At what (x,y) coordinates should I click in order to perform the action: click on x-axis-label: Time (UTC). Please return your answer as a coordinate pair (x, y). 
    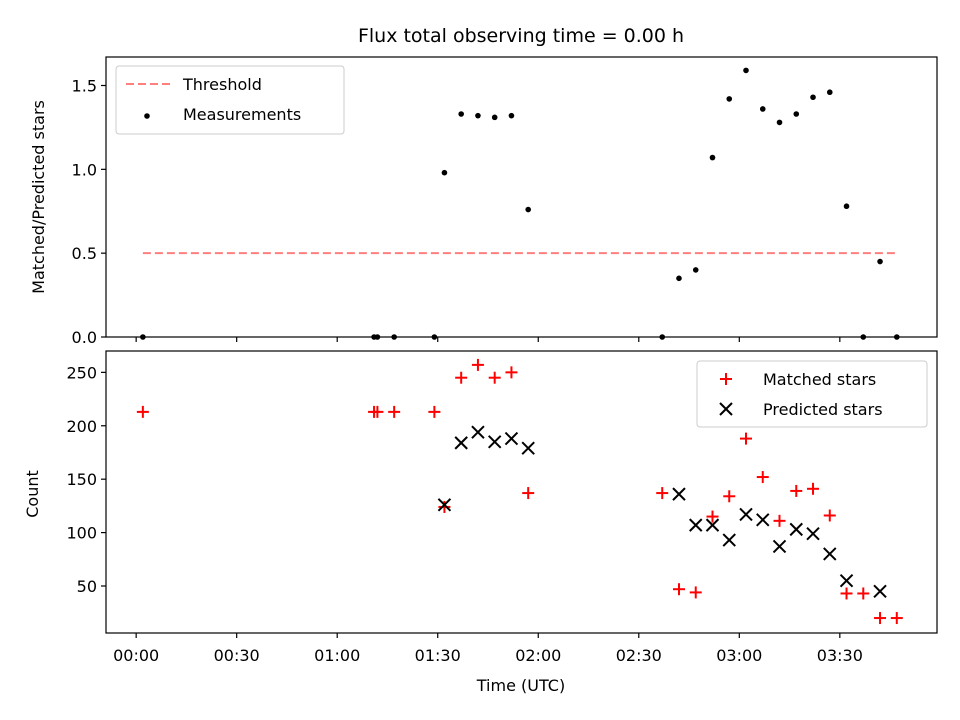
    Looking at the image, I should click on (520, 685).